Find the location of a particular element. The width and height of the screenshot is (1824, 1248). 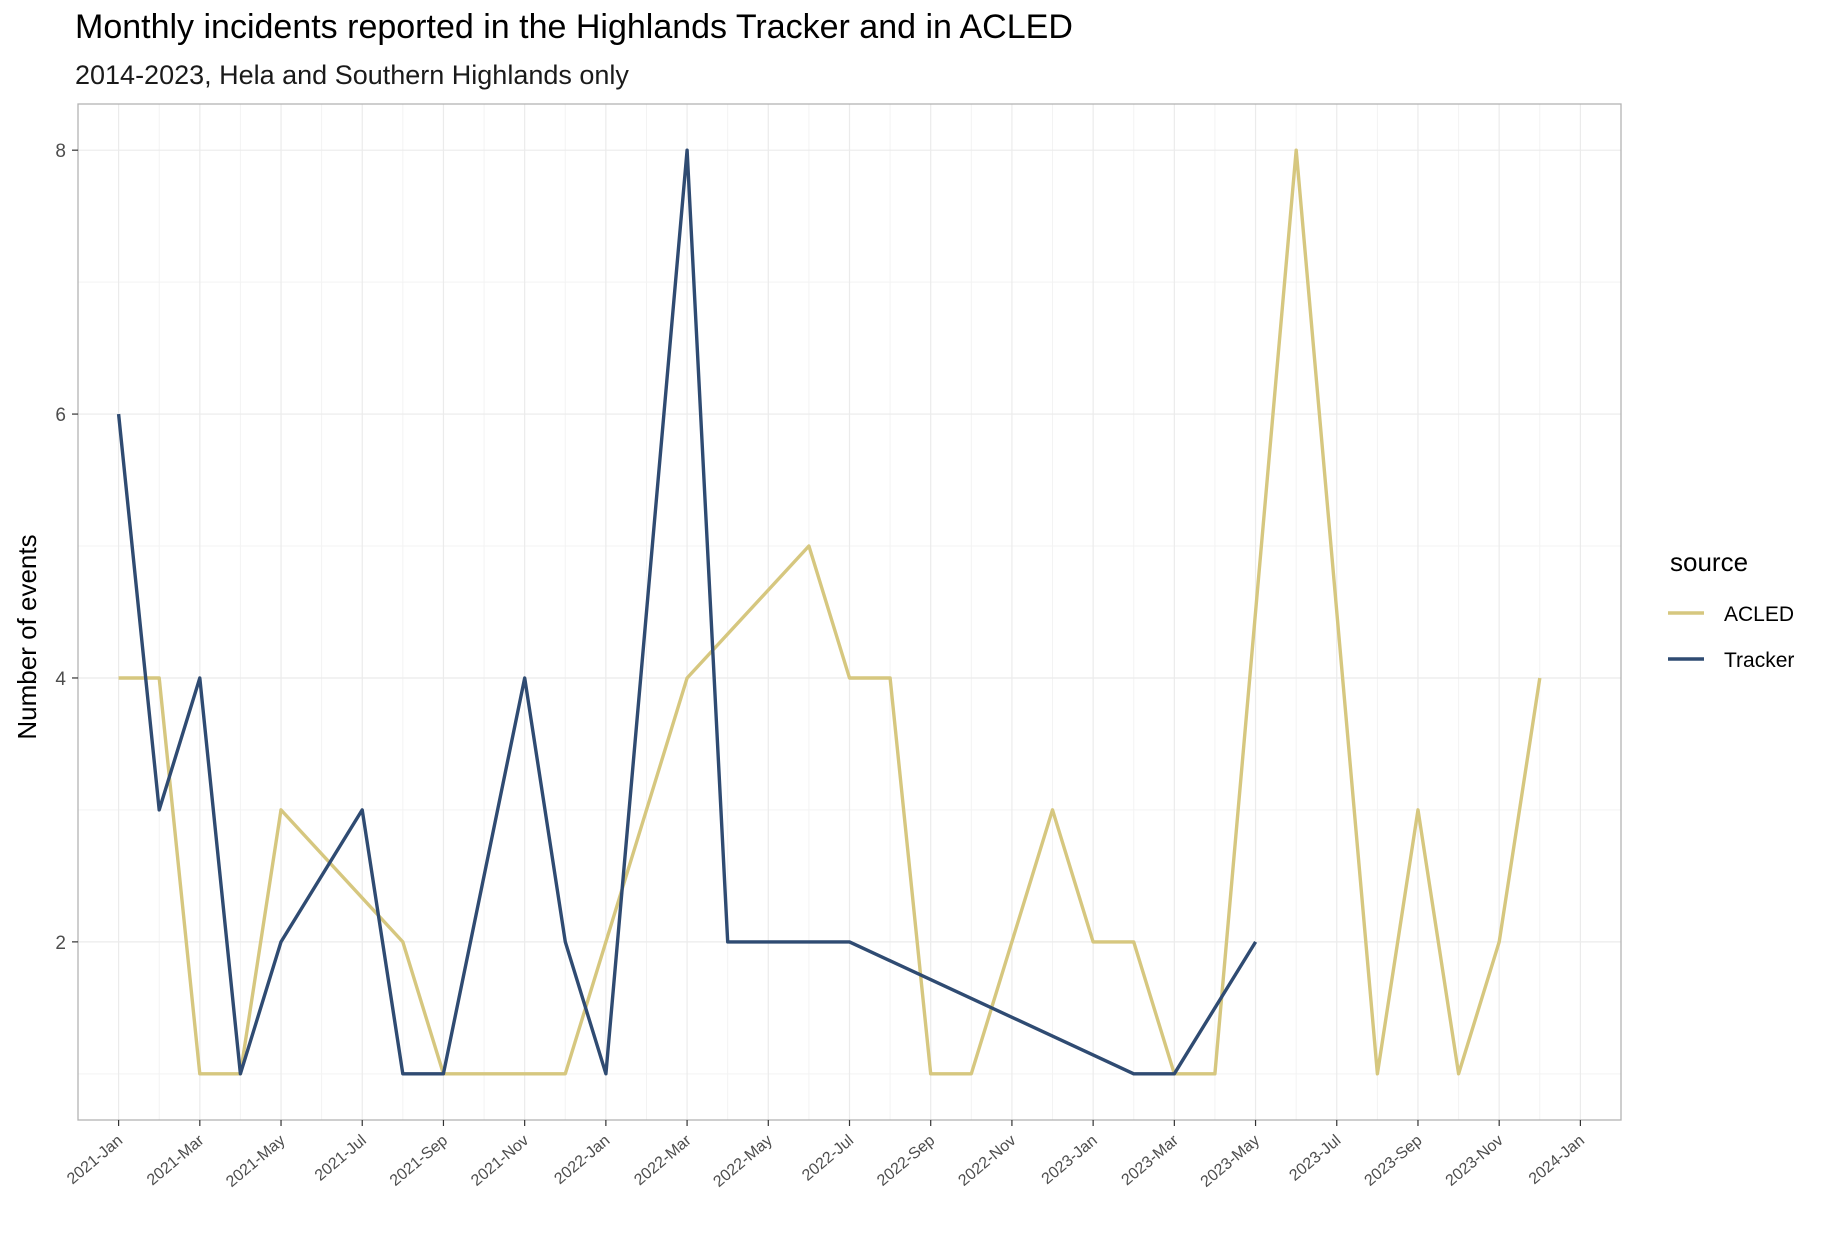

x-tick-label: 2022-Mar is located at coordinates (663, 1160).